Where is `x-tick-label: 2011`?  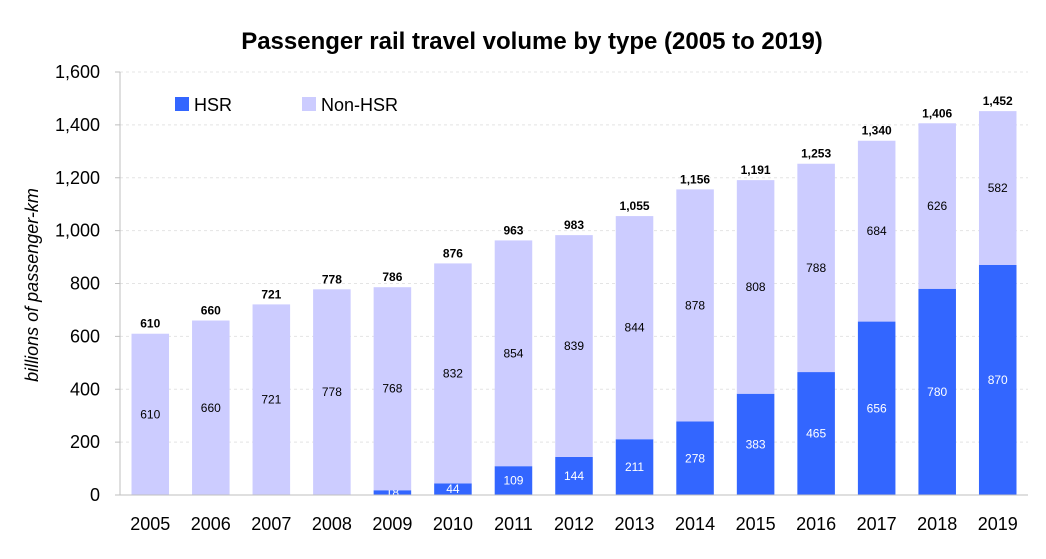
x-tick-label: 2011 is located at coordinates (513, 524).